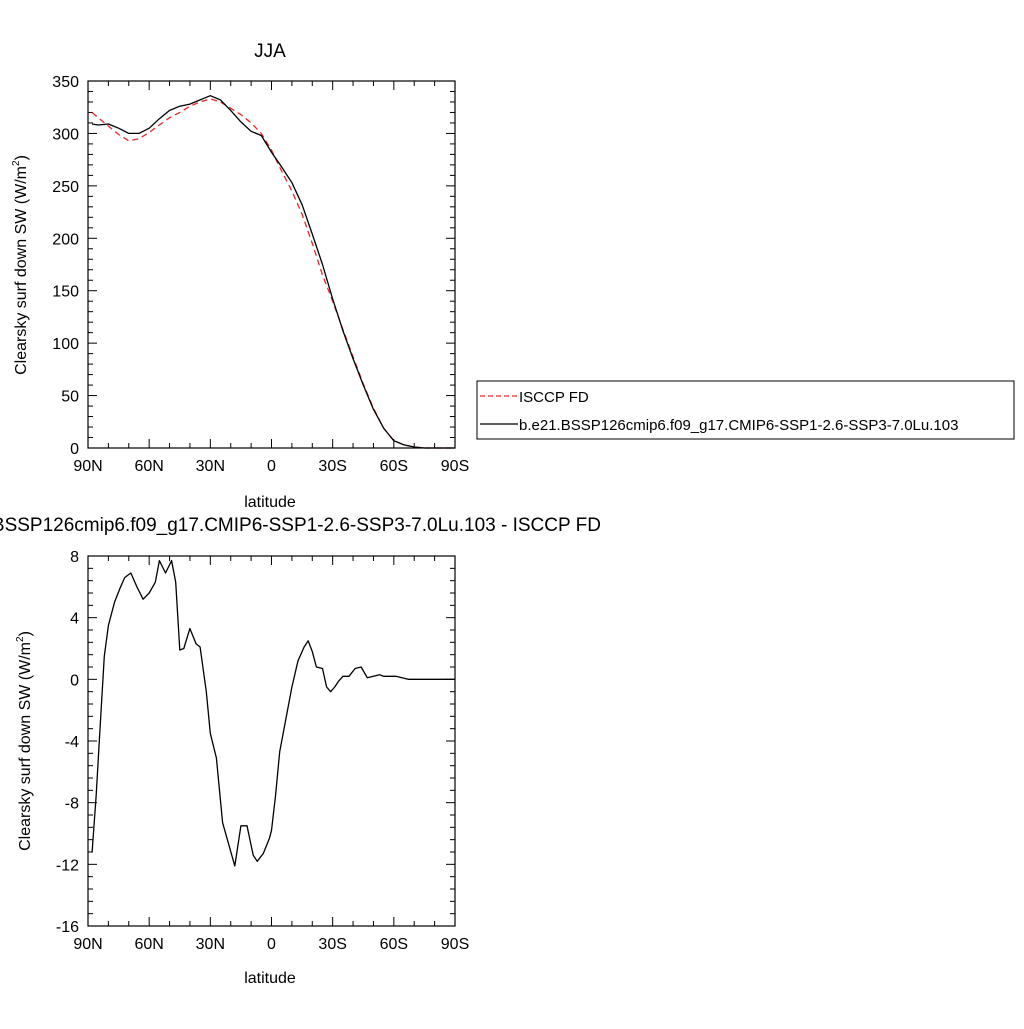 This screenshot has width=1024, height=1029. I want to click on bottom-panel-y-axis-label: Clearsky surf down SW (W/m2), so click(24, 741).